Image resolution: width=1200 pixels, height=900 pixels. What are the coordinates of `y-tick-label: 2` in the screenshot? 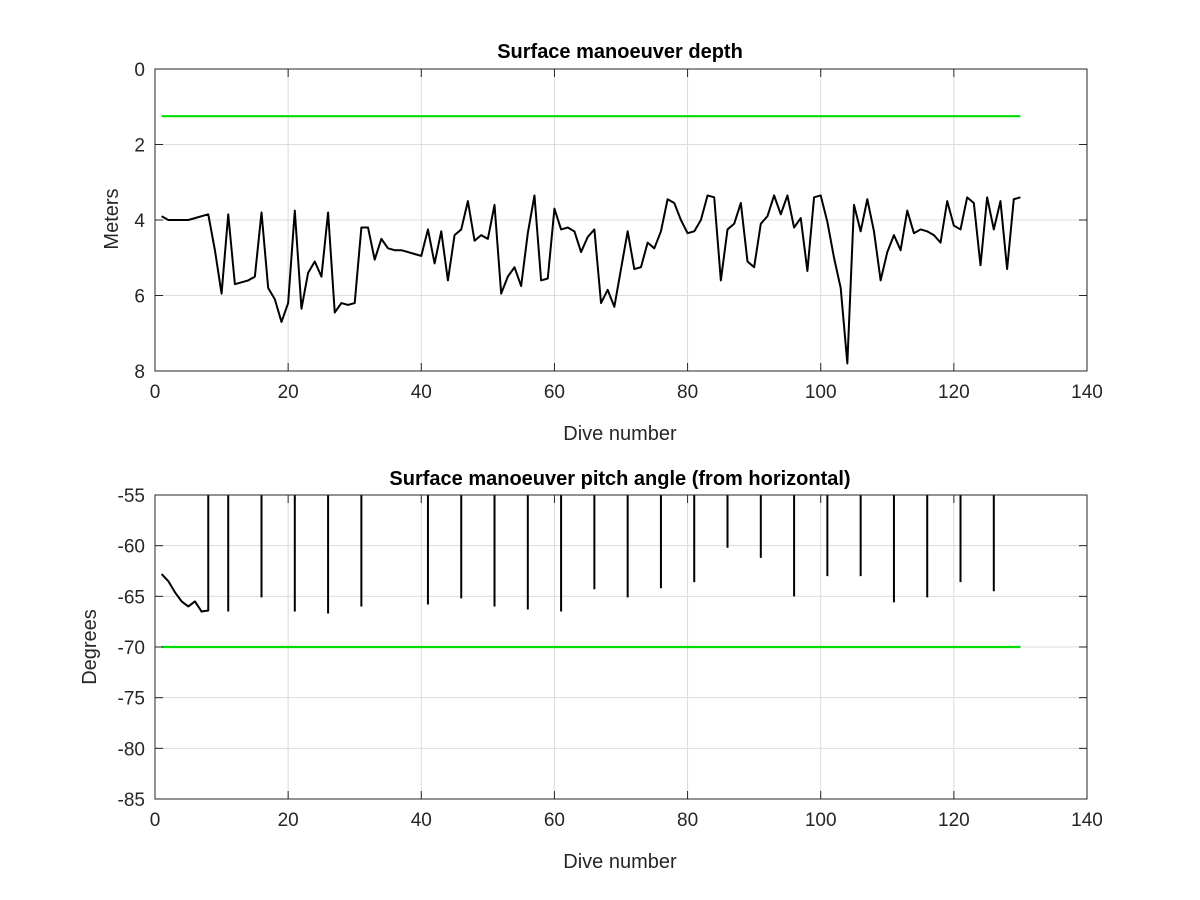 It's located at (139, 146).